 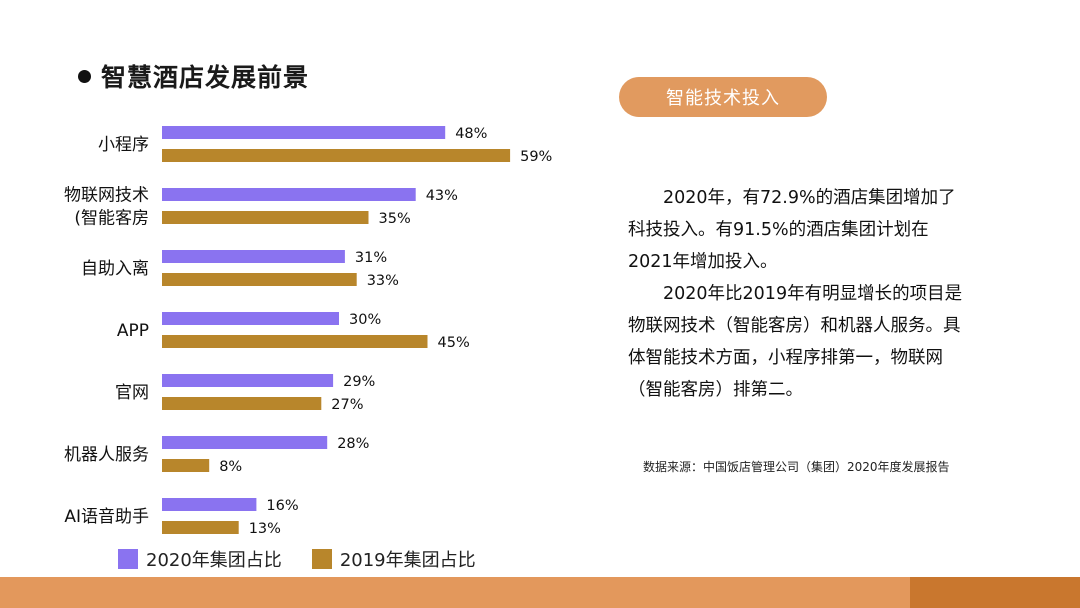 I want to click on category-label: (智能客房, so click(x=111, y=219).